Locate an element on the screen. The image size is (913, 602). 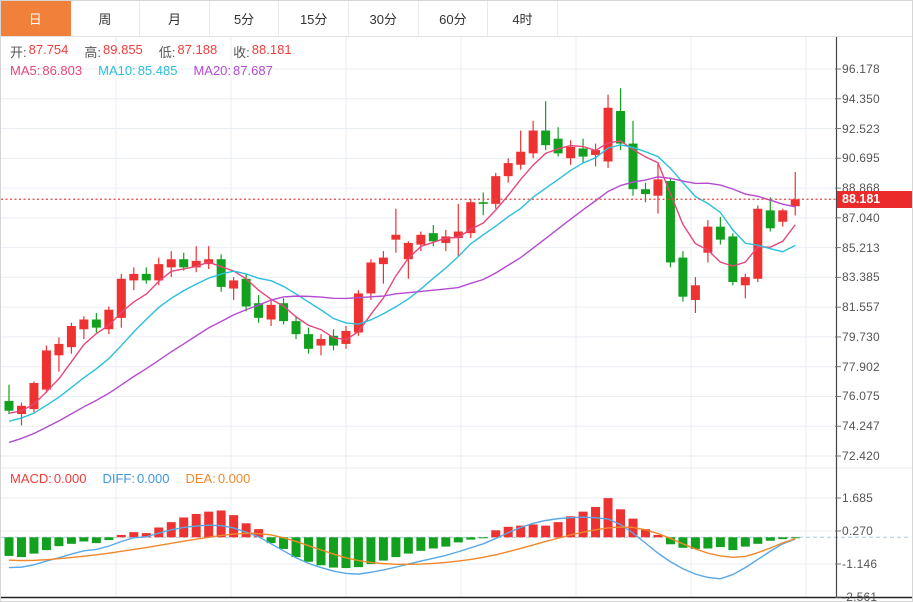
y-axis-label: 79.730 is located at coordinates (861, 336).